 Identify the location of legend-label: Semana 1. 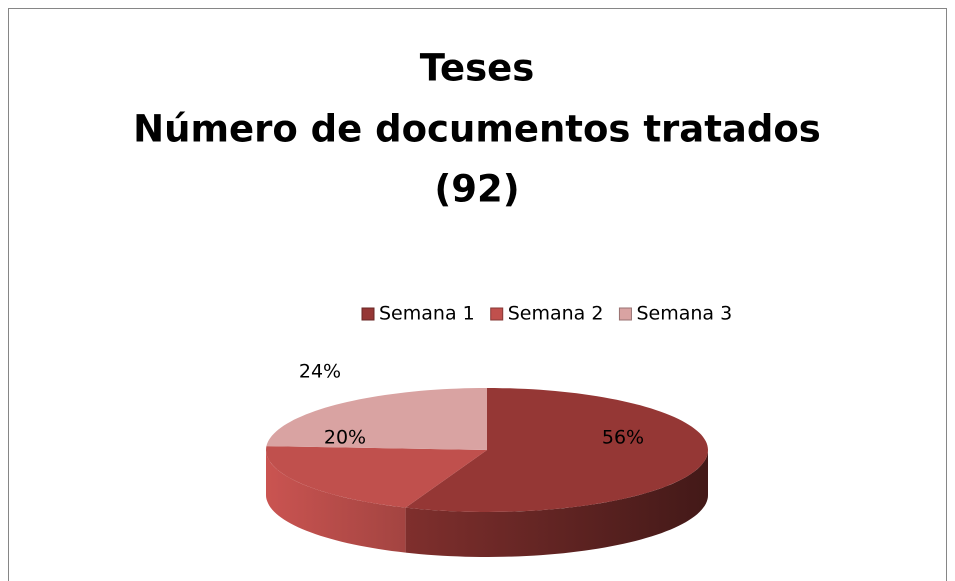
(427, 314).